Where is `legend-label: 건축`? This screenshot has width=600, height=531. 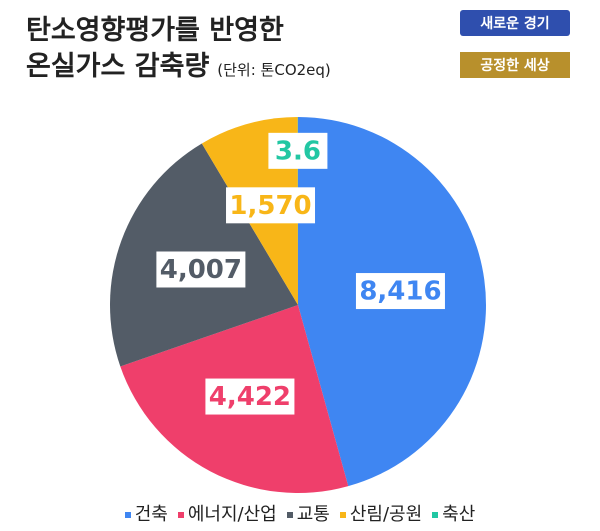
legend-label: 건축 is located at coordinates (151, 514).